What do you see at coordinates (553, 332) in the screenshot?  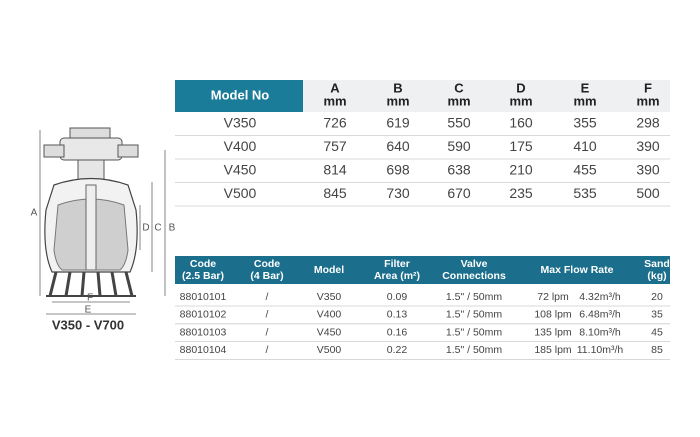 I see `cell: 135 lpm` at bounding box center [553, 332].